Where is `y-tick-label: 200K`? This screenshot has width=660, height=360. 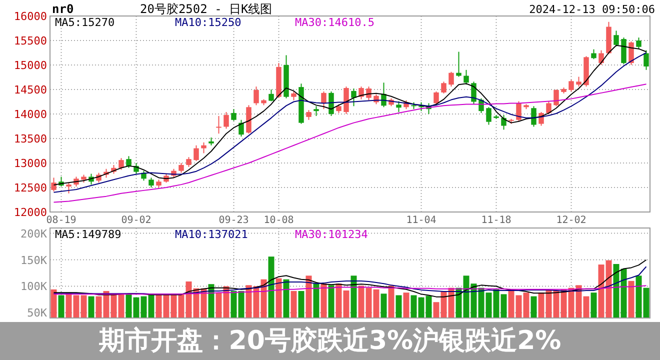 y-tick-label: 200K is located at coordinates (34, 233).